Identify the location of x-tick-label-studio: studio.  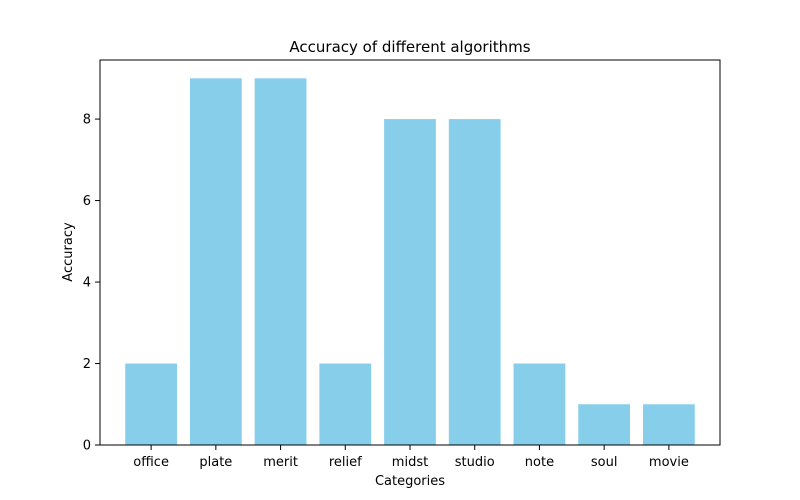
(475, 462).